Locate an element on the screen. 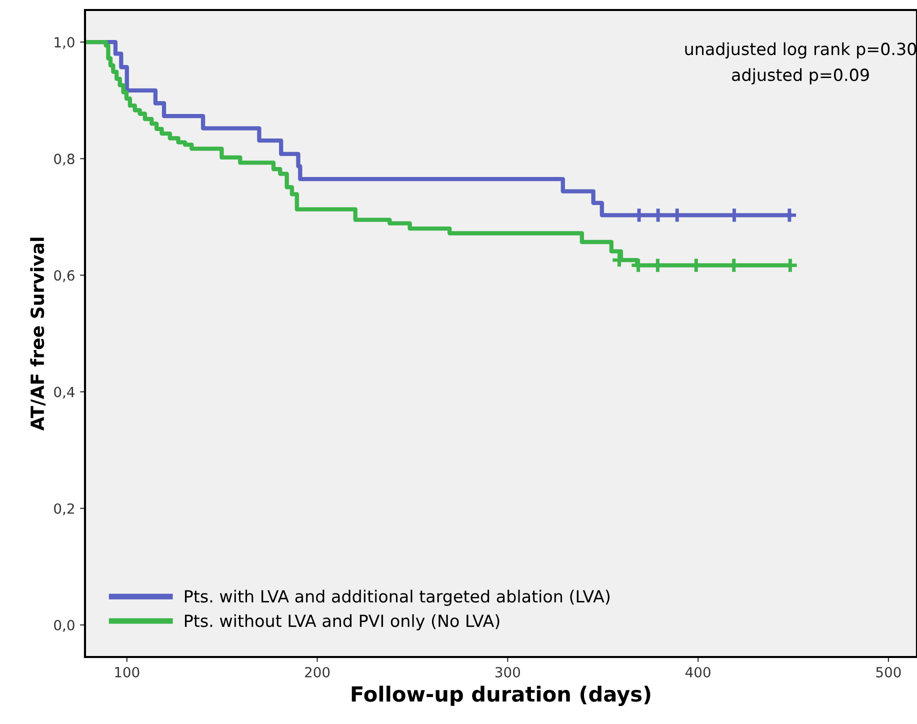 The height and width of the screenshot is (724, 917). x-tick-label: 100 is located at coordinates (127, 672).